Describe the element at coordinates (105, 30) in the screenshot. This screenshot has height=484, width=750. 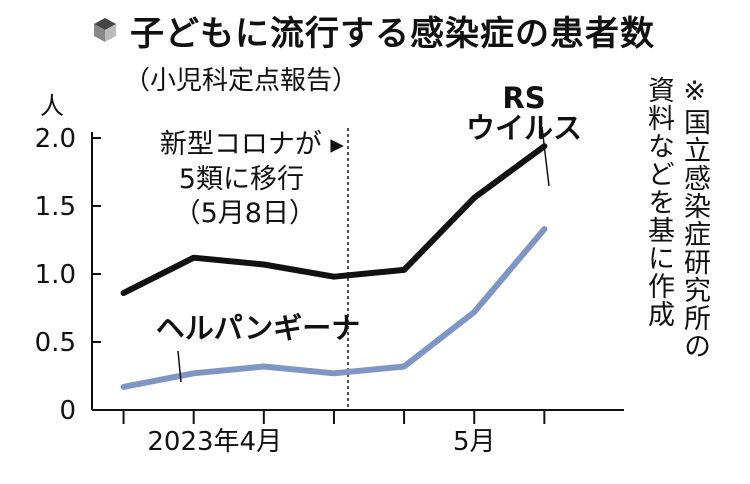
I see `cube-icon` at that location.